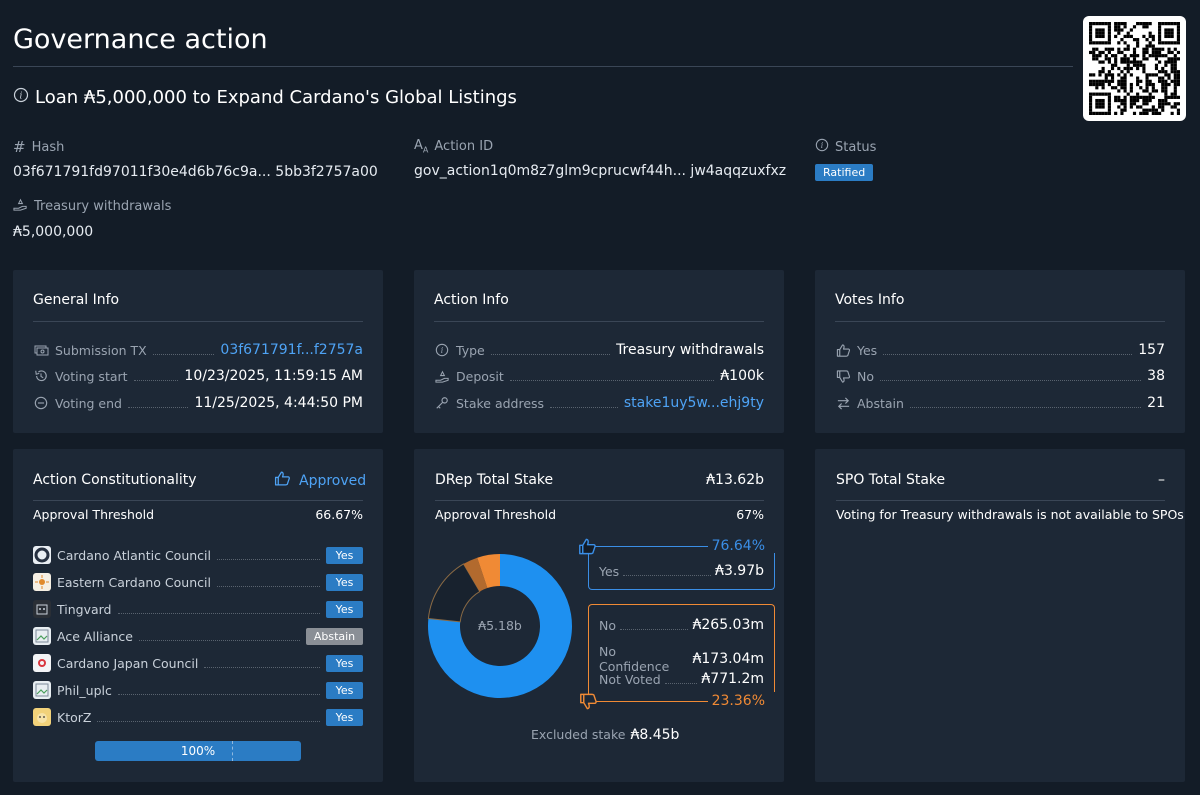 The height and width of the screenshot is (795, 1200). What do you see at coordinates (1156, 376) in the screenshot?
I see `no-count: 38` at bounding box center [1156, 376].